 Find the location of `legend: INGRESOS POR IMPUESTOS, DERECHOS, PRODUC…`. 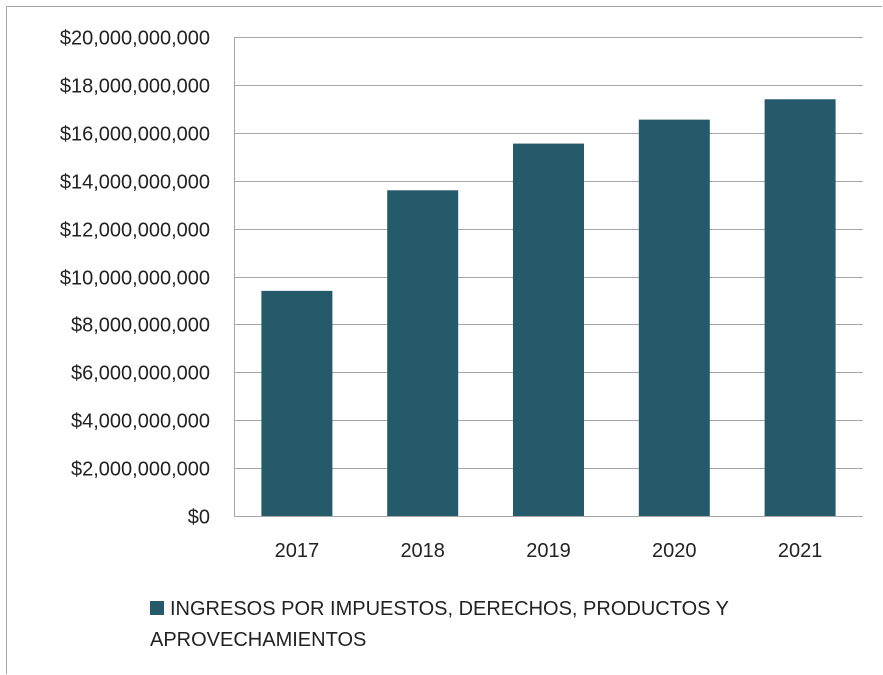

legend: INGRESOS POR IMPUESTOS, DERECHOS, PRODUC… is located at coordinates (470, 625).